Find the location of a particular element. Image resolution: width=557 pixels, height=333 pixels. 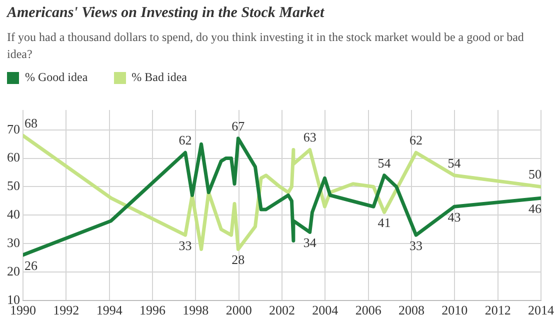

y-tick-label: 40 is located at coordinates (13, 214).